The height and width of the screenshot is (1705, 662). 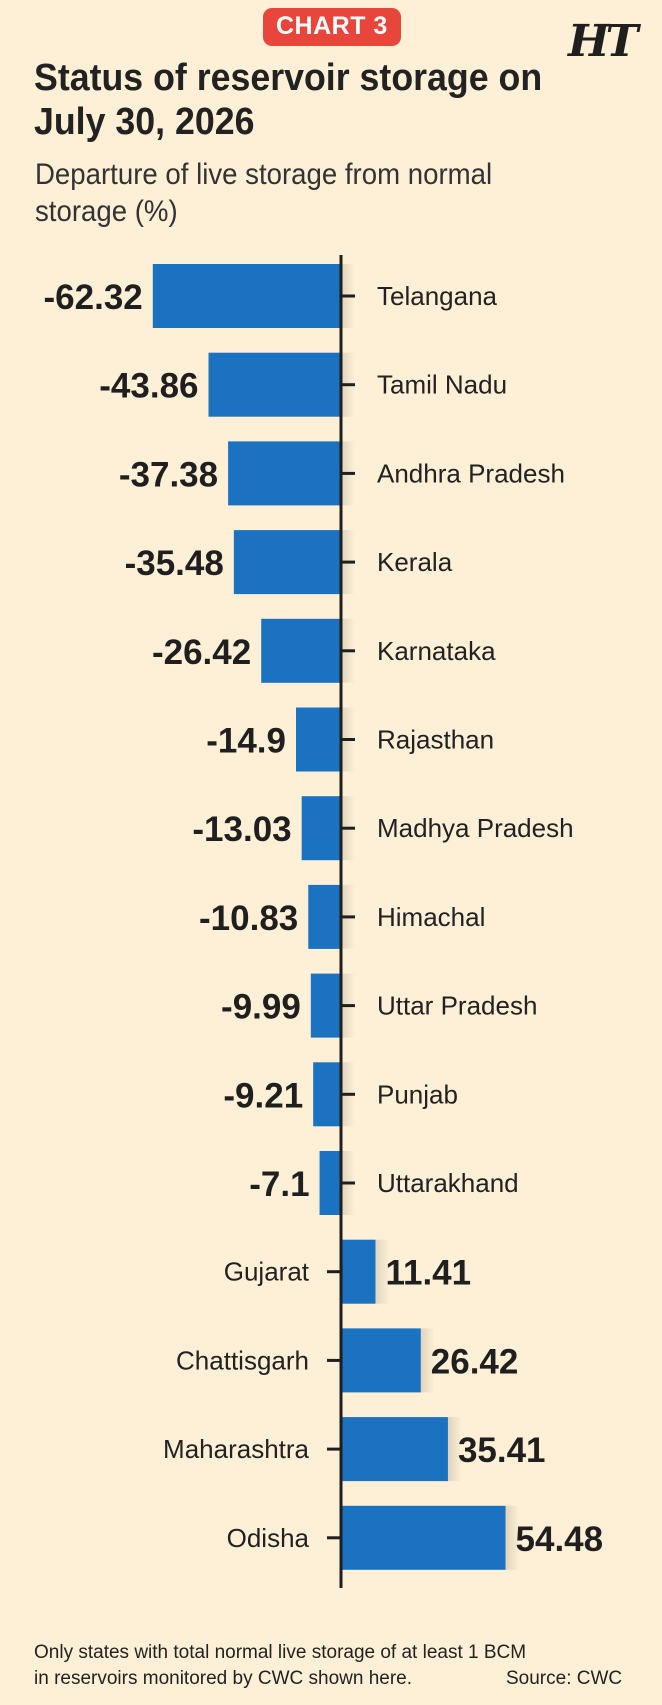 I want to click on bar-punjab, so click(x=327, y=1094).